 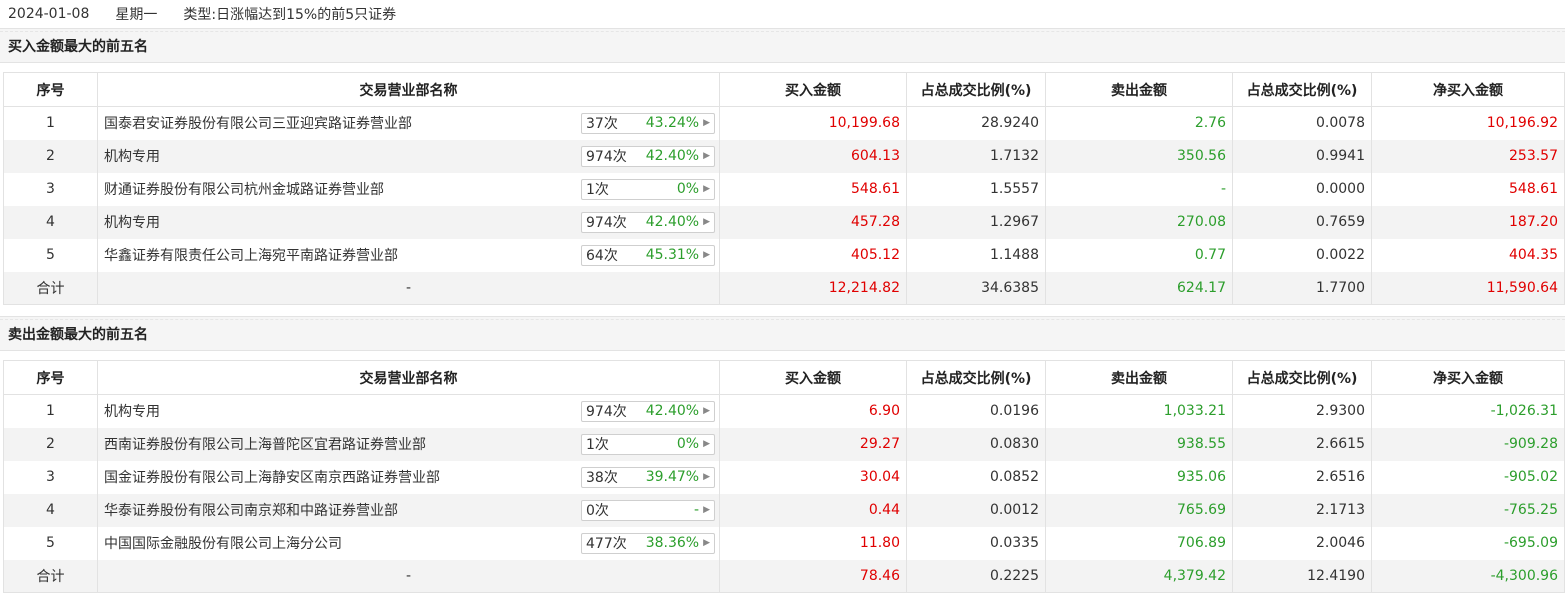 What do you see at coordinates (1302, 444) in the screenshot?
I see `sell-ratio: 2.6615` at bounding box center [1302, 444].